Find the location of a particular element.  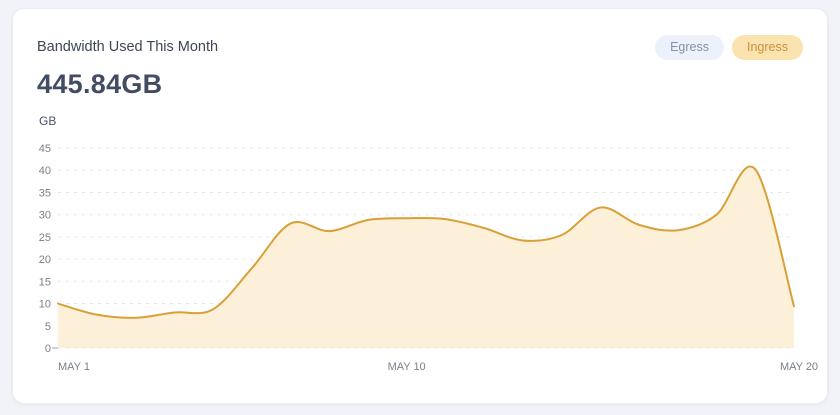

x-tick-label: MAY 20 is located at coordinates (799, 367).